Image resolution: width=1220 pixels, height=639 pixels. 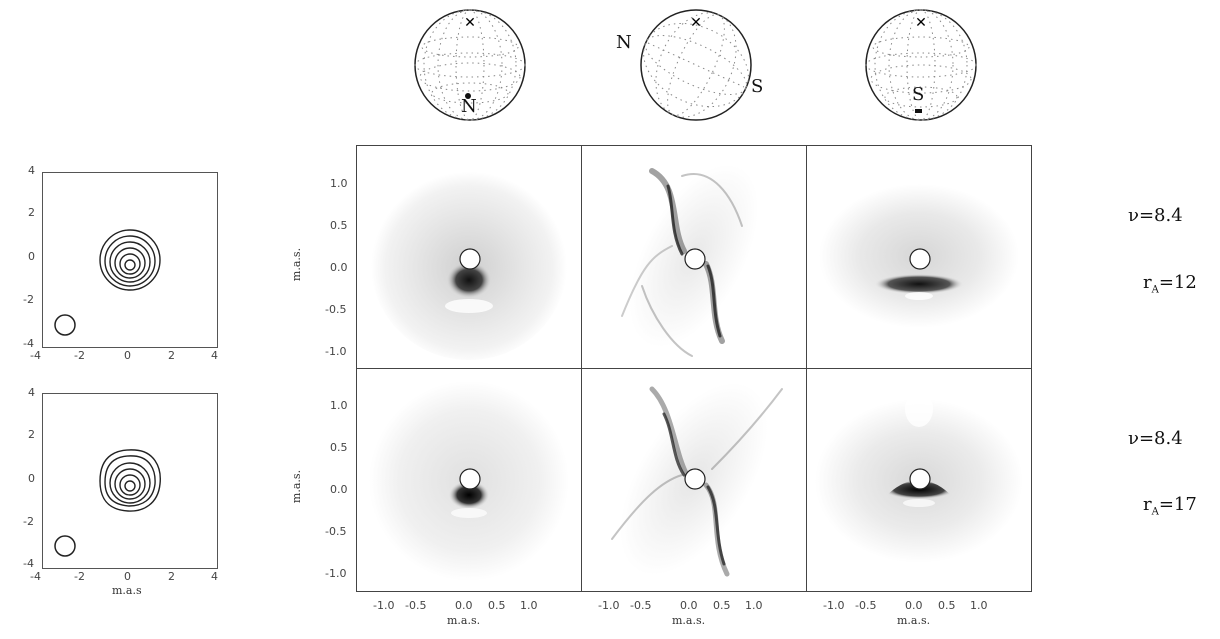 I want to click on panel-r2-c3, so click(x=919, y=480).